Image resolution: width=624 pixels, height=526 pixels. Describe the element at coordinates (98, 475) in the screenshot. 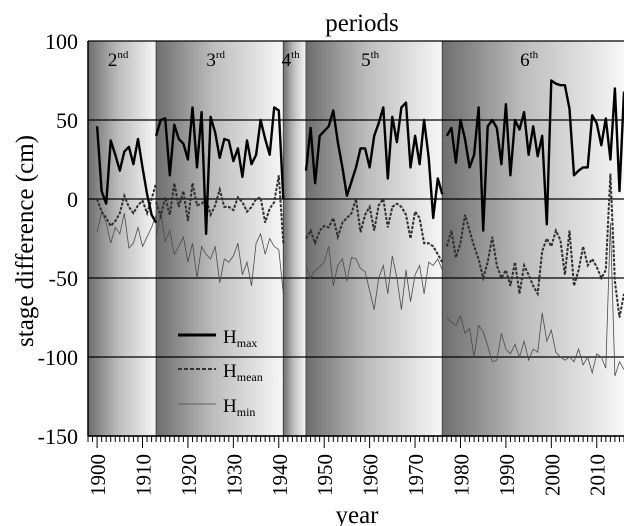

I see `x-tick-label-0: 1900` at that location.